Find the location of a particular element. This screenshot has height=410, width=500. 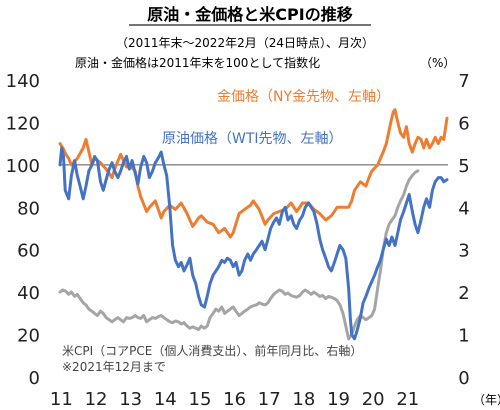

chart-title: 原油・金価格と米CPIの推移 is located at coordinates (249, 14).